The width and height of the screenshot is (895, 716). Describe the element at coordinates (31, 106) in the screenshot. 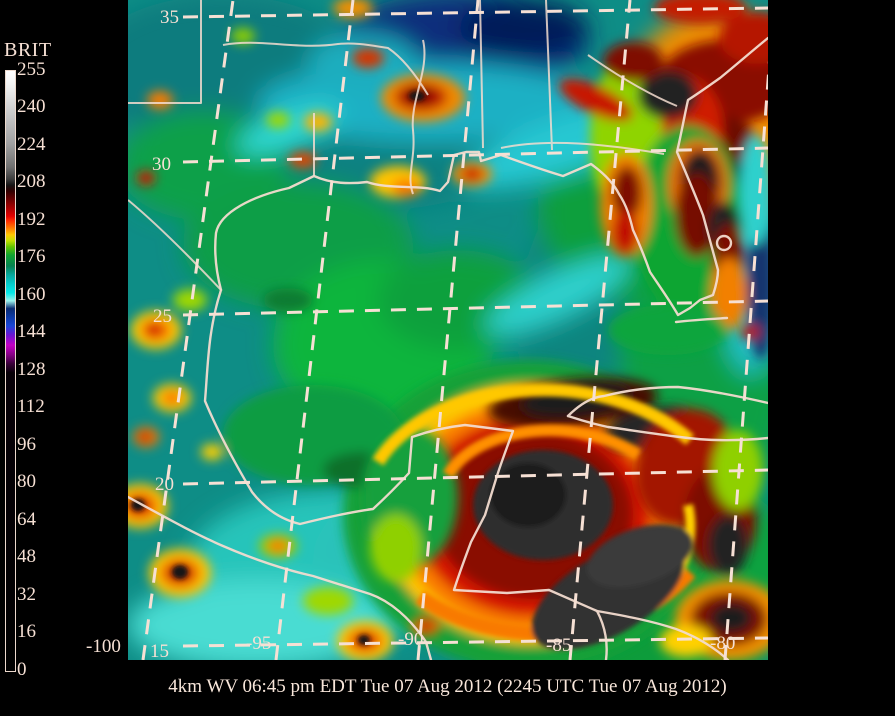

I see `colorbar-tick: 240` at that location.